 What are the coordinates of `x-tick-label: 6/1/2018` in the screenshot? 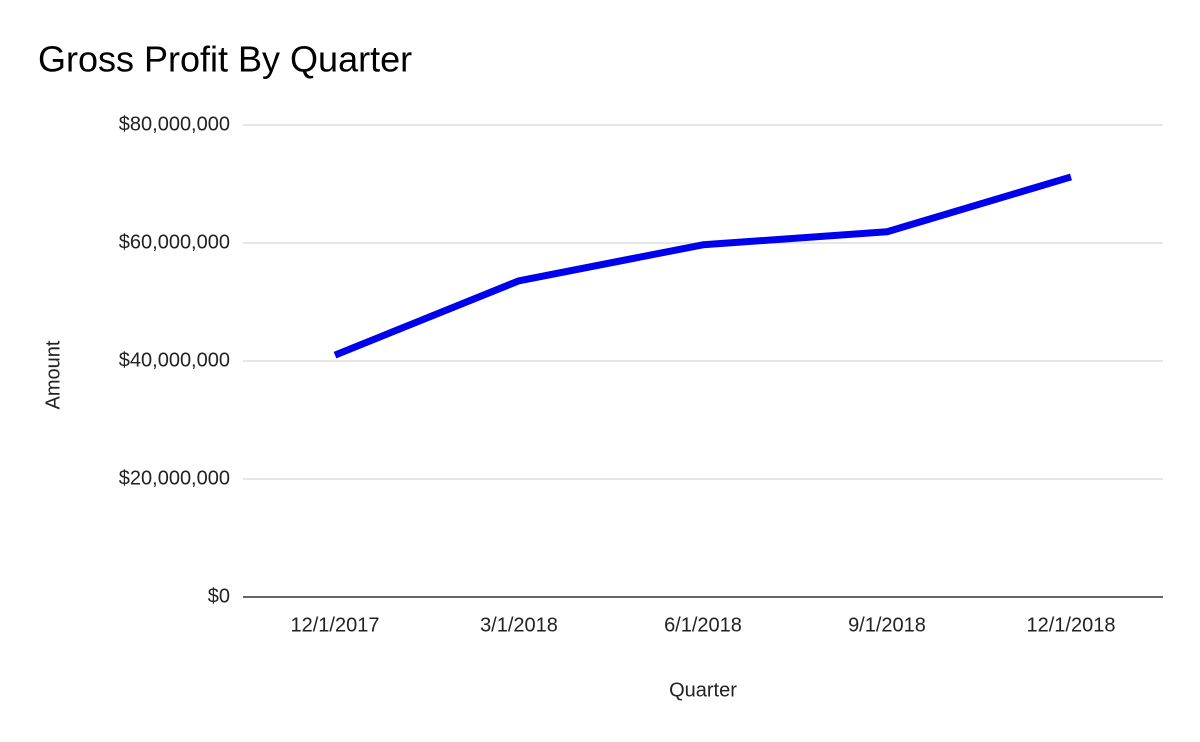 It's located at (703, 625).